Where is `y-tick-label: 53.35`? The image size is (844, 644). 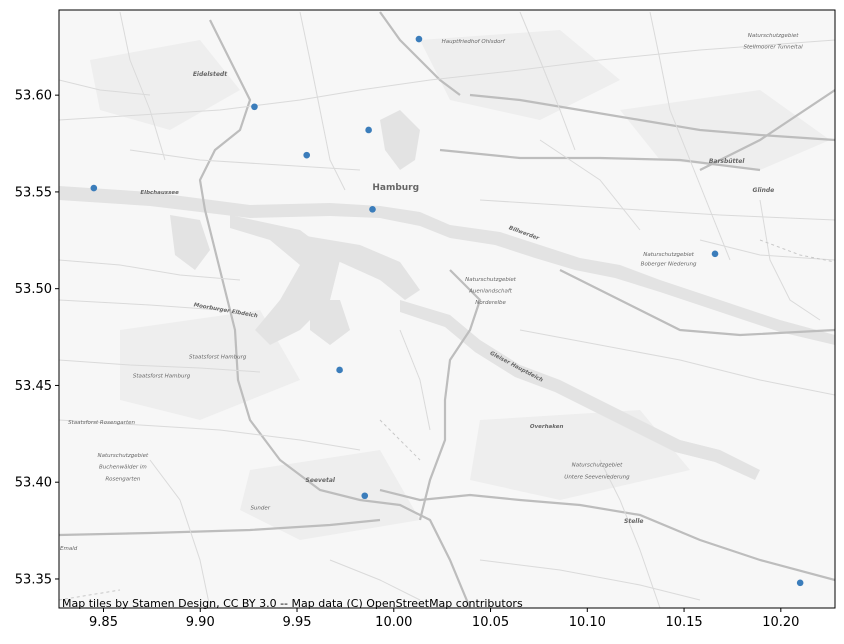
y-tick-label: 53.35 is located at coordinates (33, 579).